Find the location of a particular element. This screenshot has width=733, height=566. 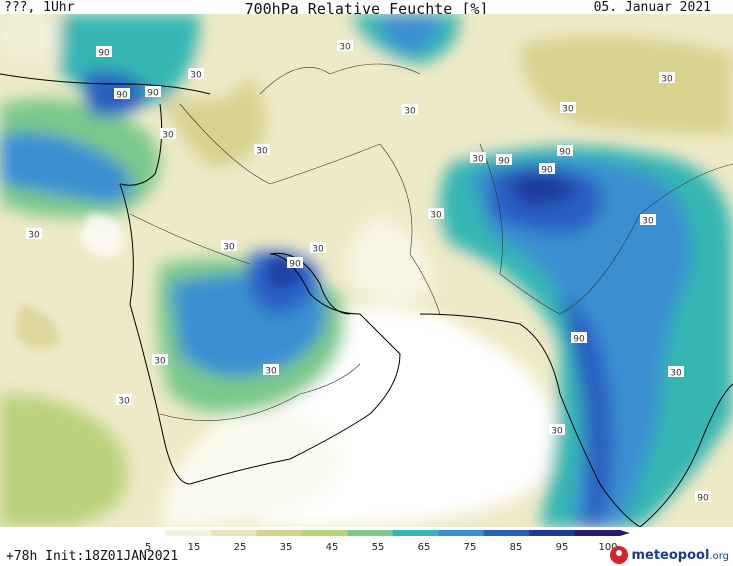

legend-tick-label: 5 is located at coordinates (148, 547).